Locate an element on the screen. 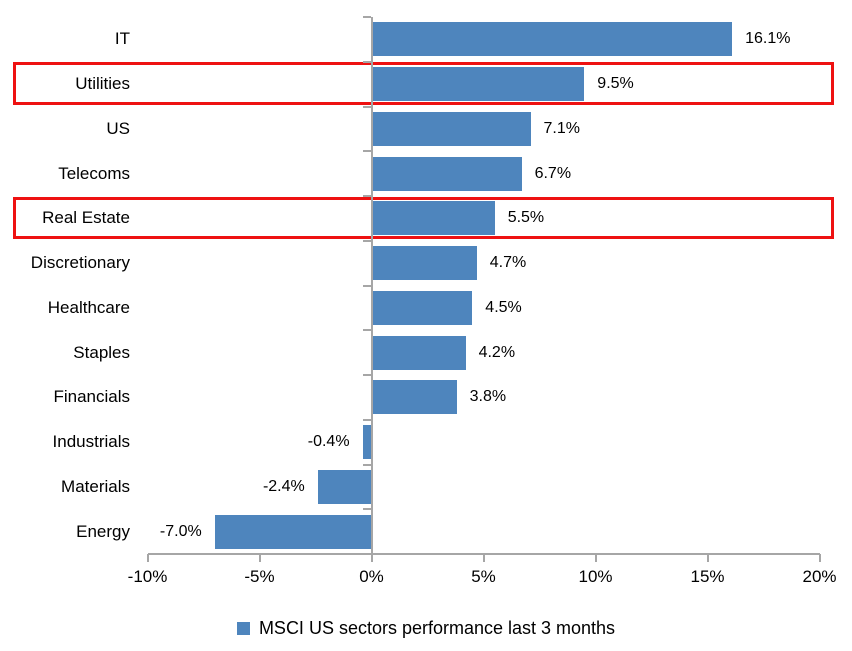 The image size is (852, 651). x-tick-label: 0% is located at coordinates (371, 576).